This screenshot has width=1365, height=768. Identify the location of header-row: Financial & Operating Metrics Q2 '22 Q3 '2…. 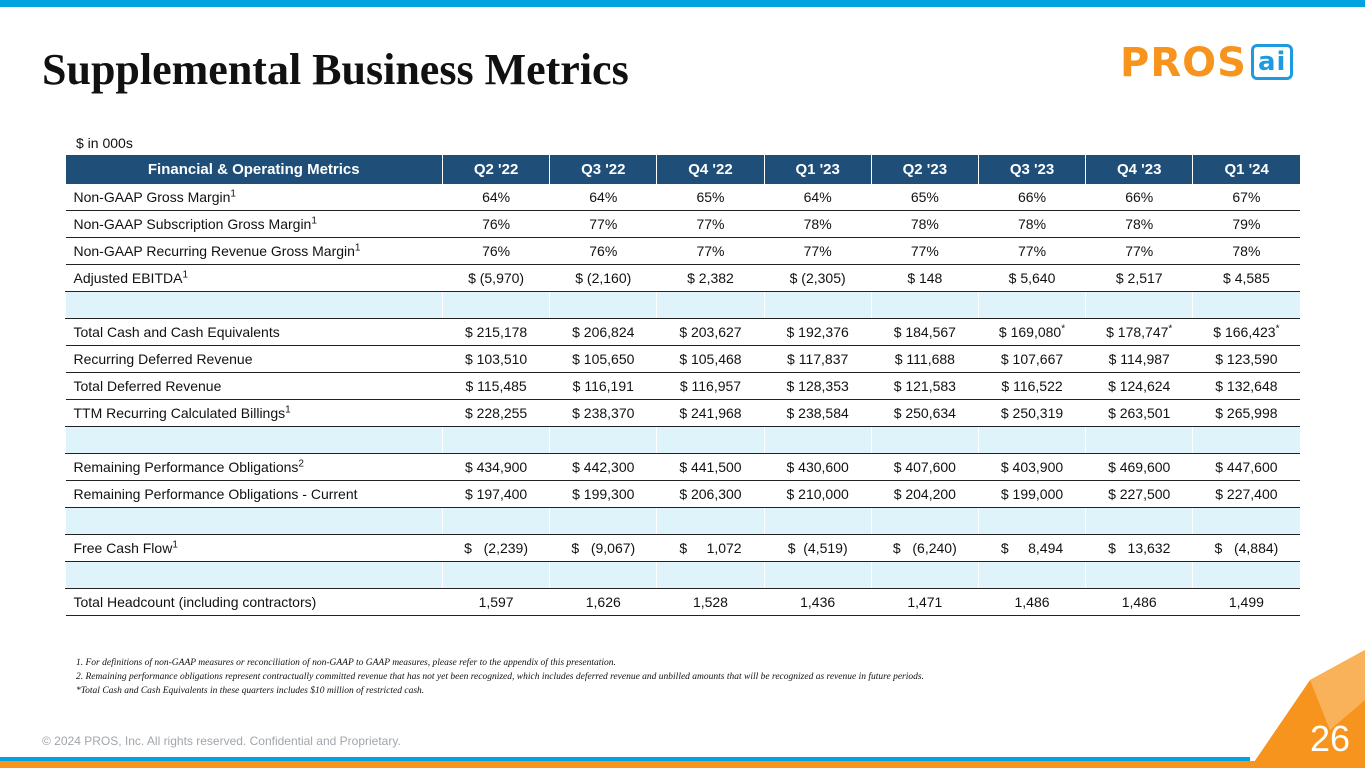
(682, 169).